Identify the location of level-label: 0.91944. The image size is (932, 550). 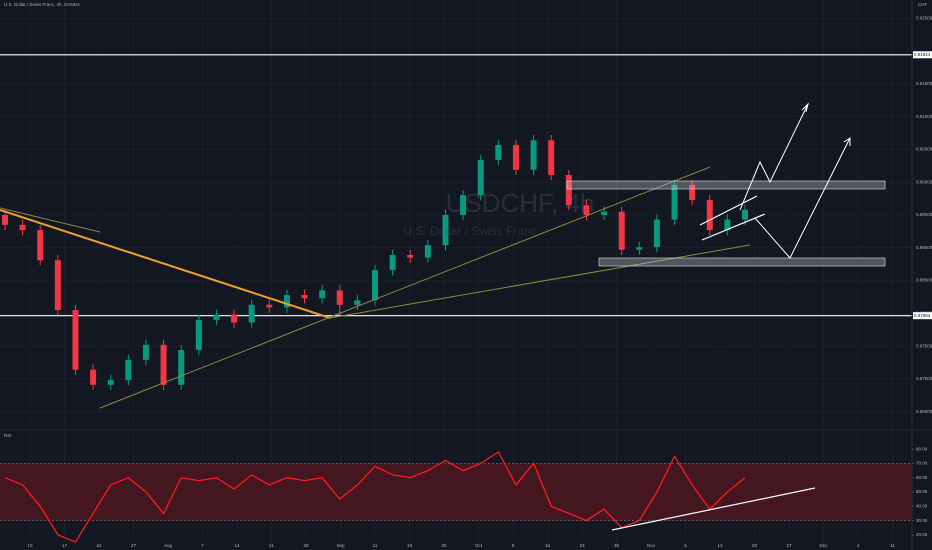
(922, 54).